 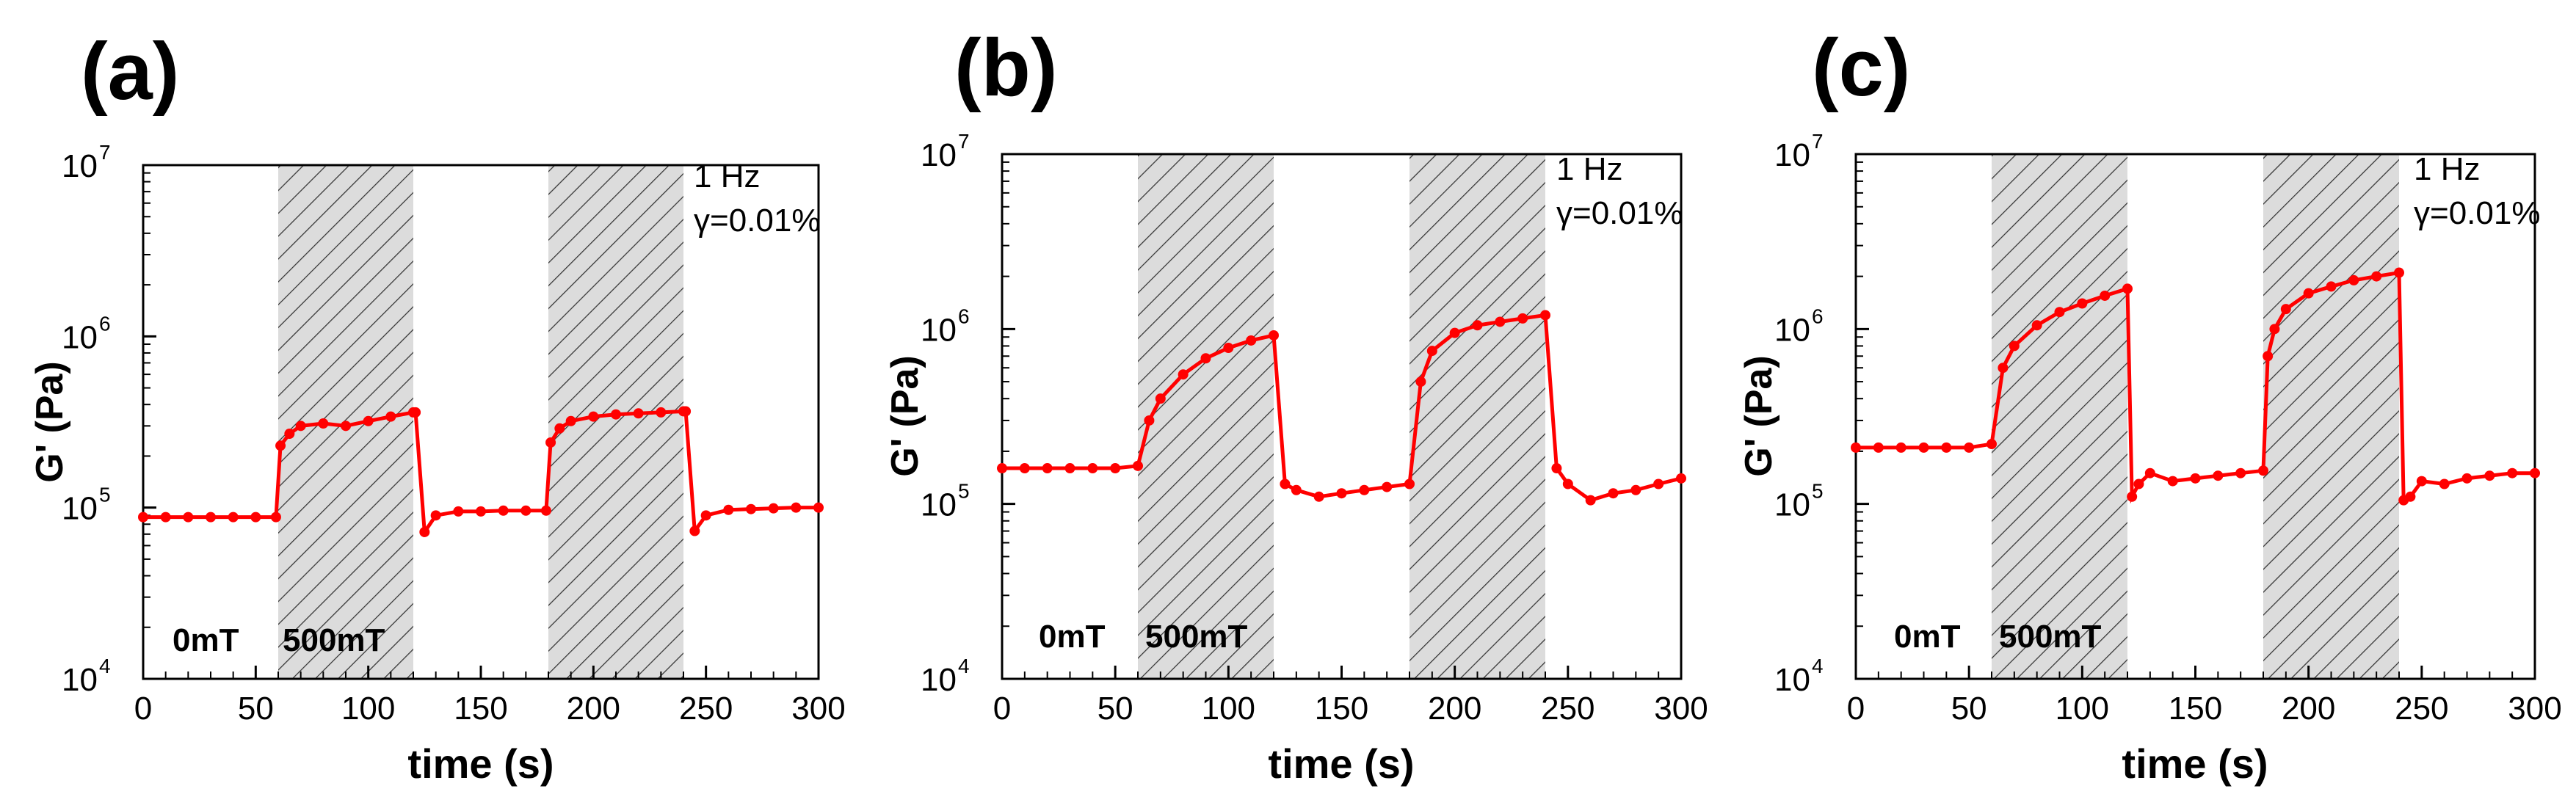 What do you see at coordinates (1818, 666) in the screenshot?
I see `y-tick-exponent: 4` at bounding box center [1818, 666].